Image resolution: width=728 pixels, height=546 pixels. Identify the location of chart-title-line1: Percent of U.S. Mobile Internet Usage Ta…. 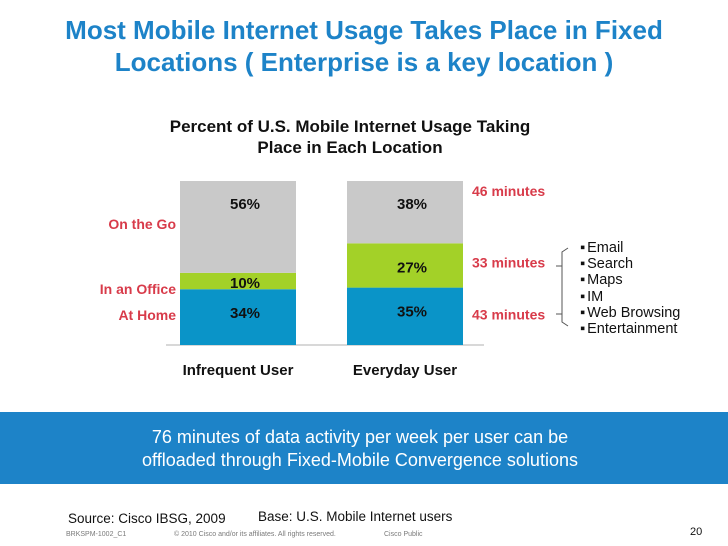
(350, 126).